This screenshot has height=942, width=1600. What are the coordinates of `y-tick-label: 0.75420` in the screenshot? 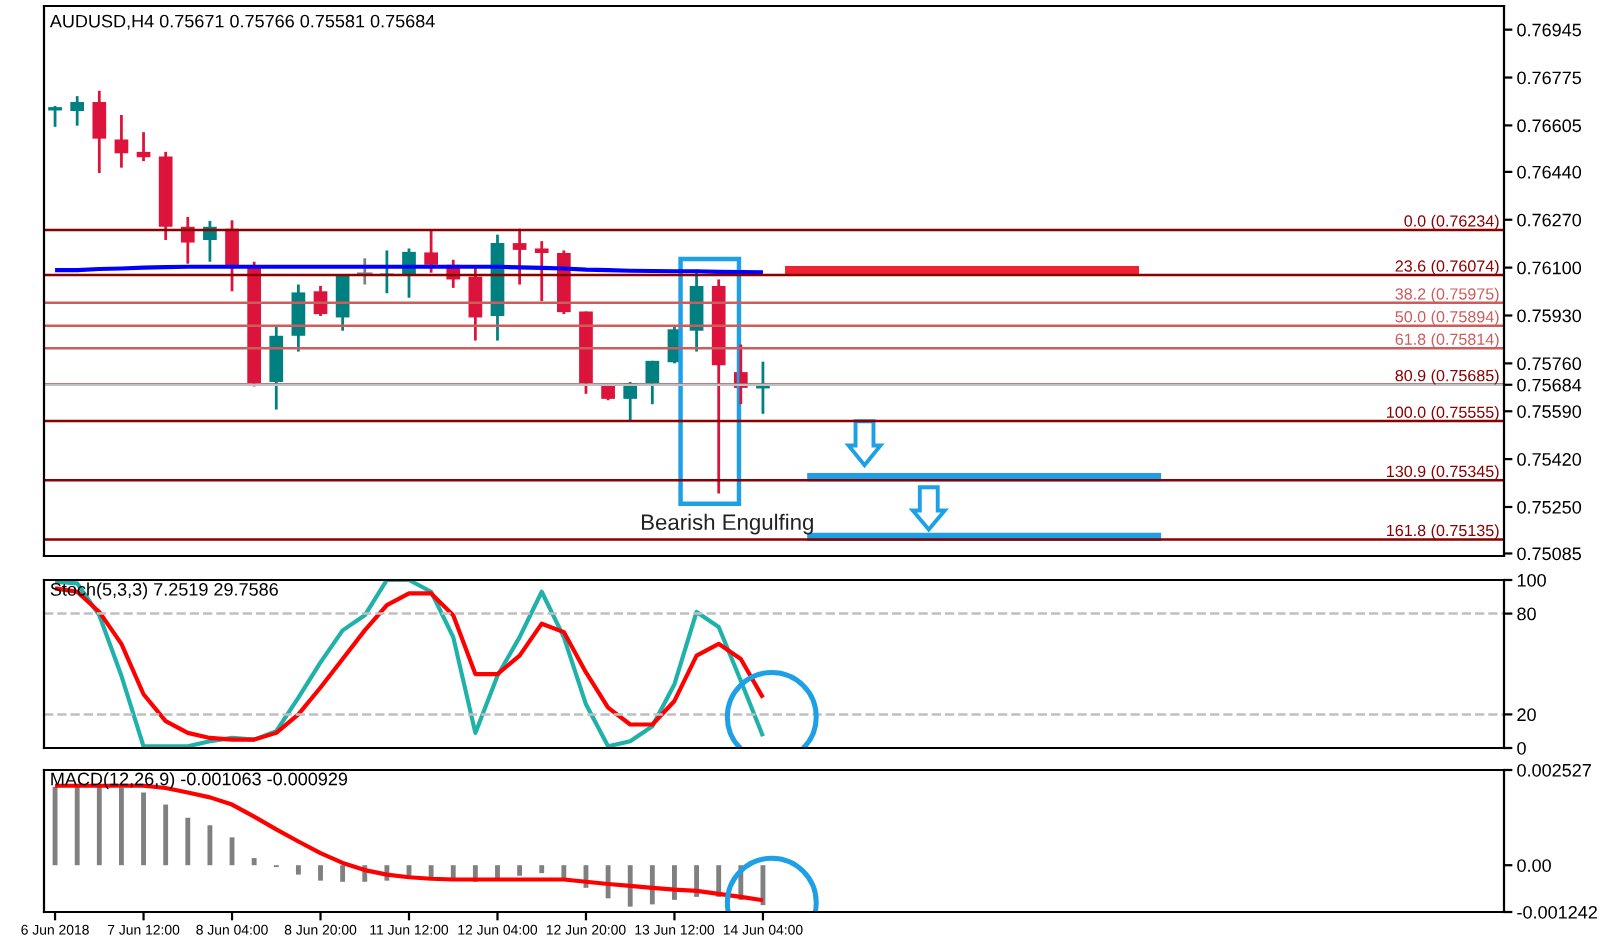 It's located at (1549, 459).